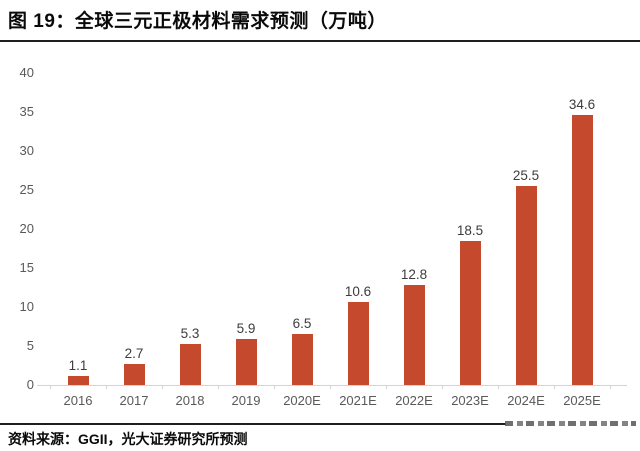 The width and height of the screenshot is (640, 451). Describe the element at coordinates (30, 384) in the screenshot. I see `y-axis-tick-label: 0` at that location.